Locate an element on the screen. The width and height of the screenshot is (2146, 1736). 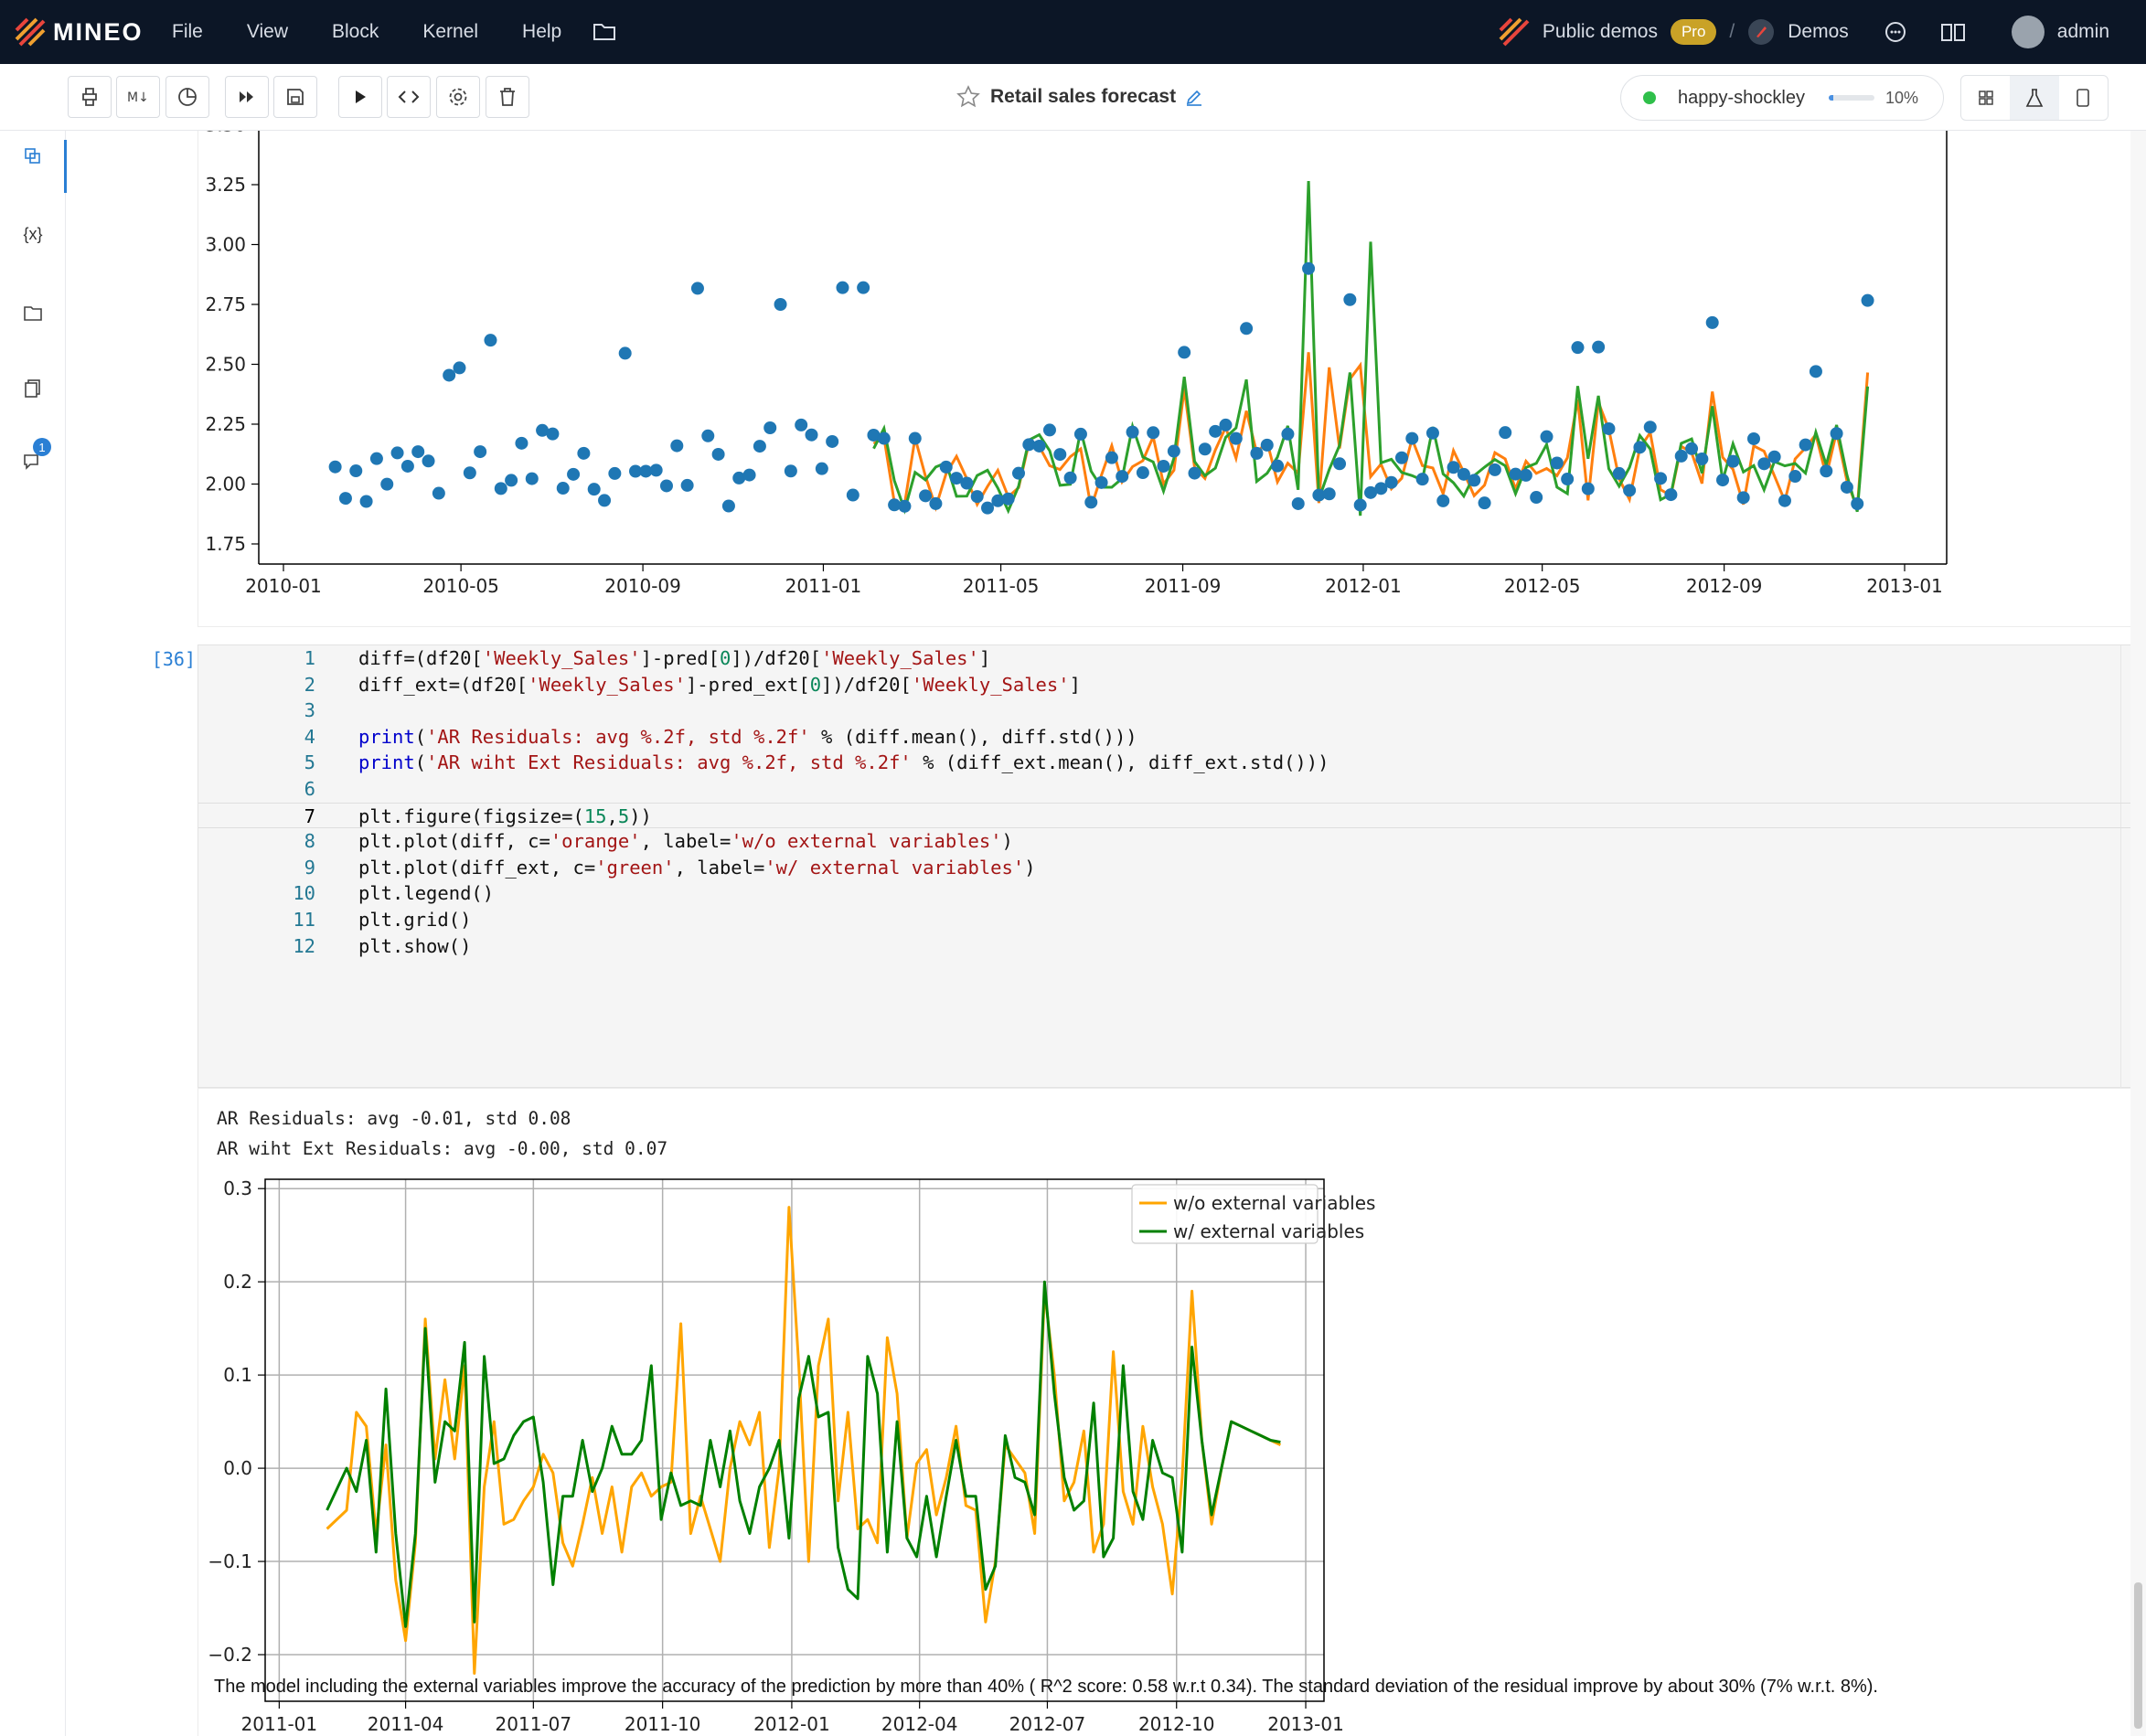
trash-icon is located at coordinates (507, 97).